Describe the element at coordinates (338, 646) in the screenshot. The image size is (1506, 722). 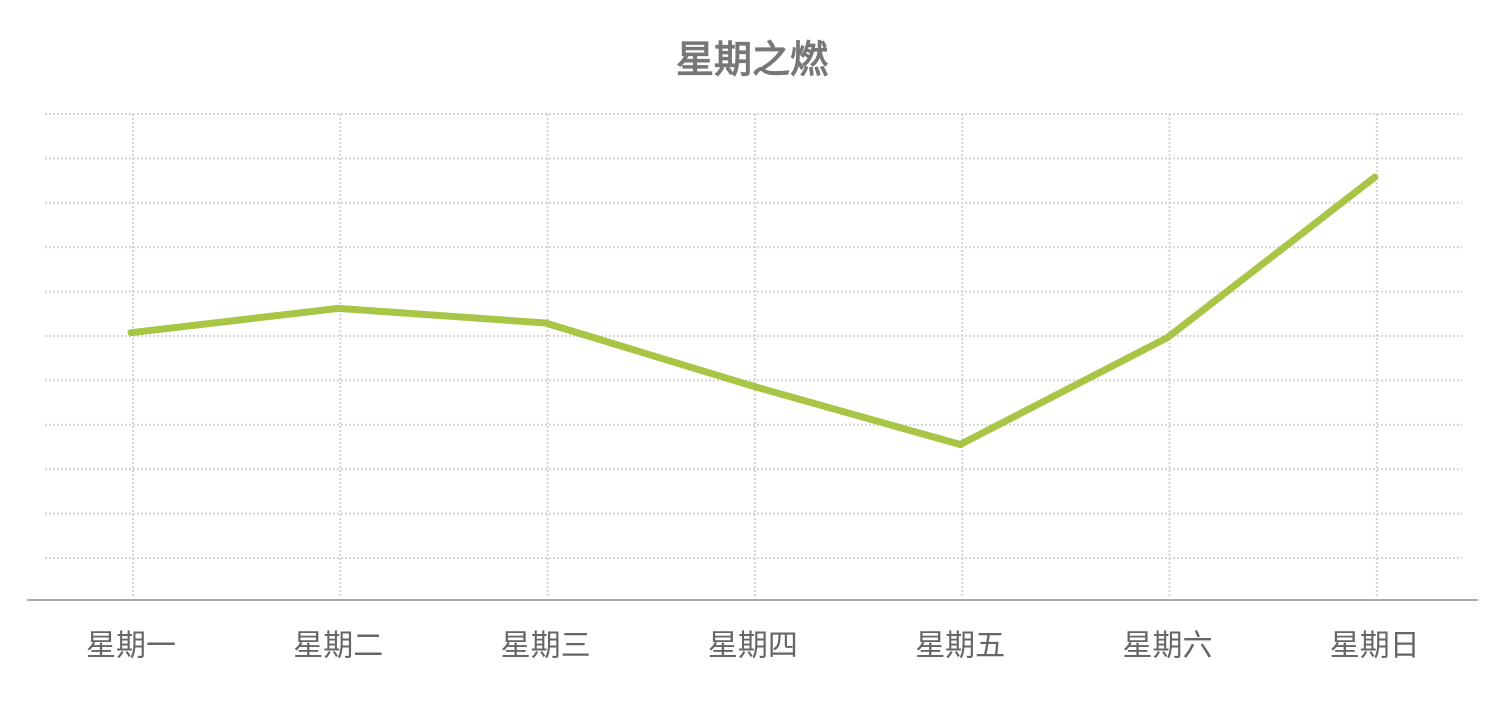
I see `x-tick-label: 星期二` at that location.